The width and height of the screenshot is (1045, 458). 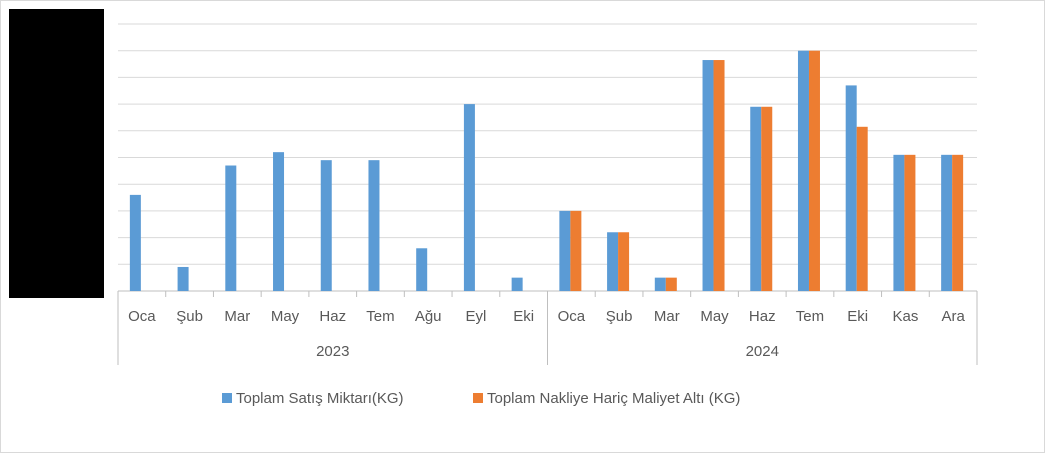 I want to click on legend-label: Toplam Satış Miktarı(KG), so click(x=320, y=398).